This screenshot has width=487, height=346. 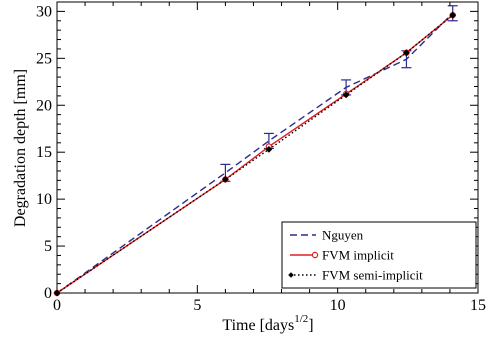 What do you see at coordinates (57, 305) in the screenshot?
I see `x-tick-label-0: 0` at bounding box center [57, 305].